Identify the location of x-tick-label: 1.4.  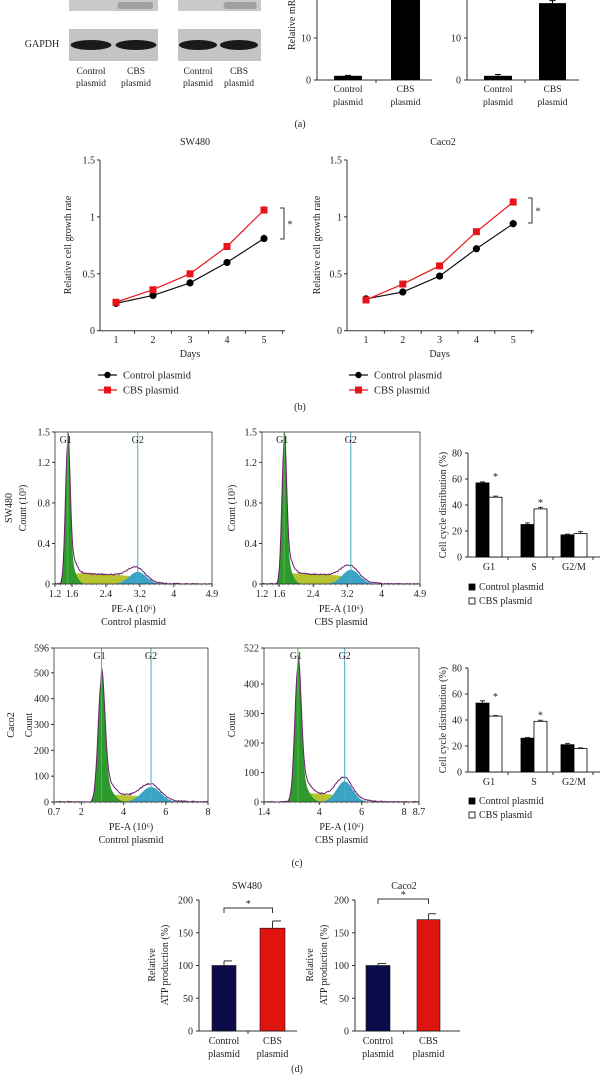
(264, 812).